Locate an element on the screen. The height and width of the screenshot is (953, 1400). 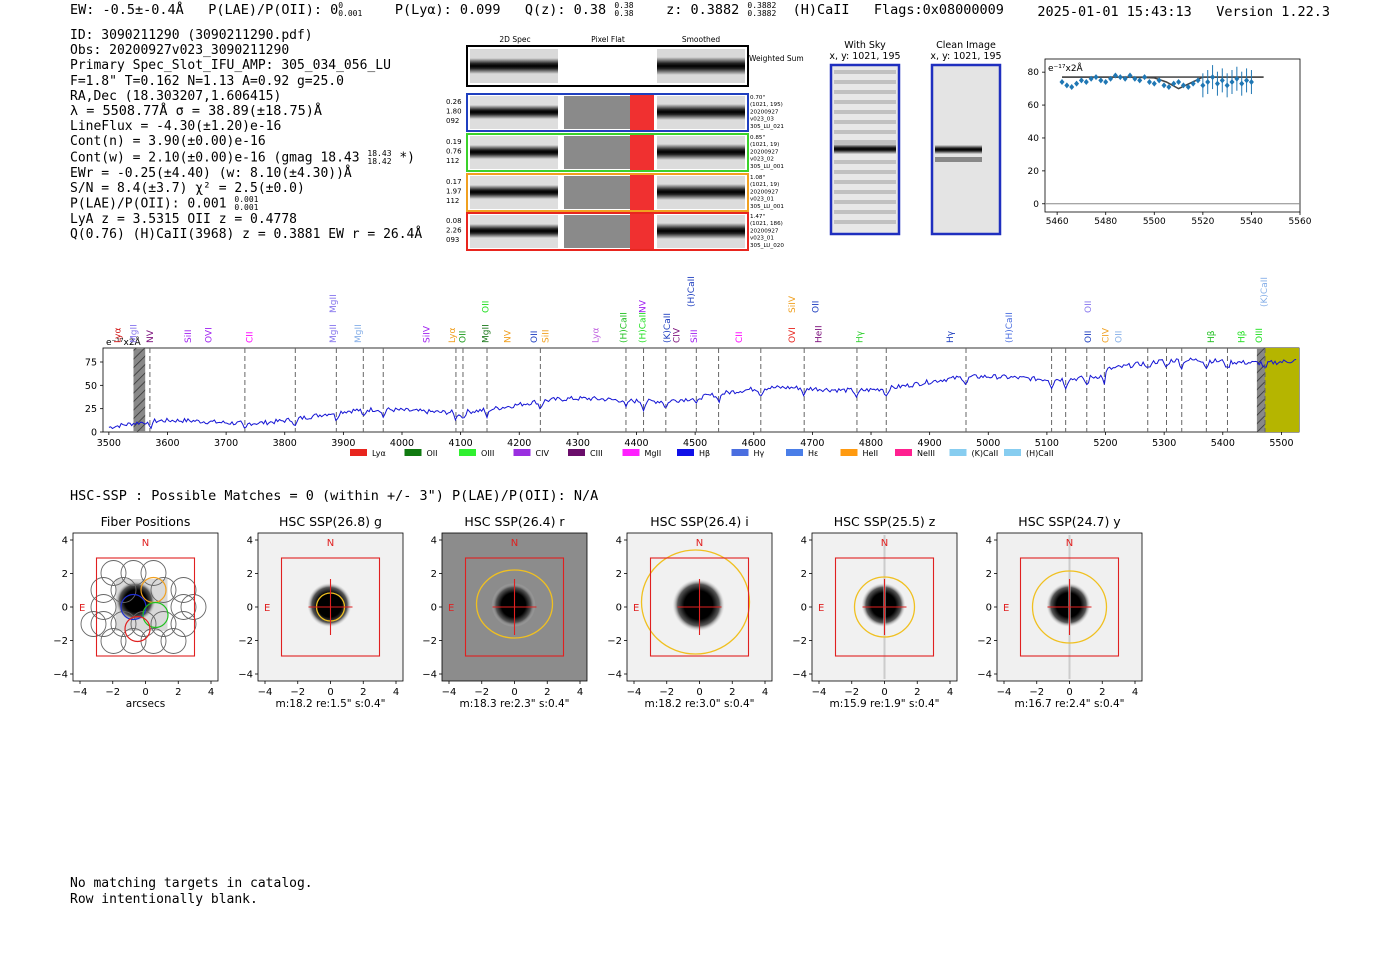
spectrum-line-label: (K)CaII is located at coordinates (668, 328).